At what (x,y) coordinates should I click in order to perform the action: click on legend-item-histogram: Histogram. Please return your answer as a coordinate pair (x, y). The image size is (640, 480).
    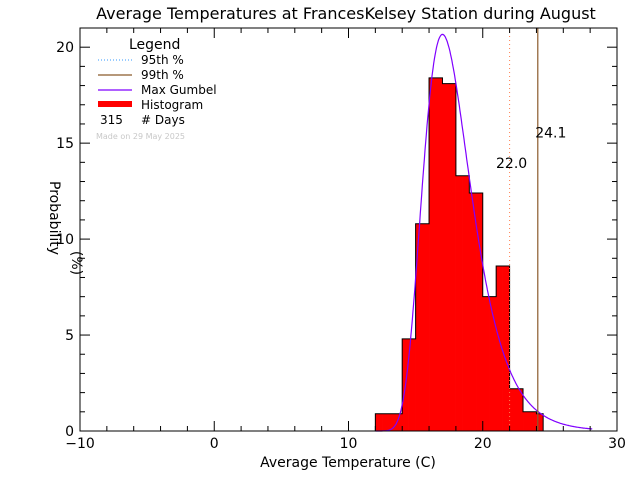
    Looking at the image, I should click on (172, 105).